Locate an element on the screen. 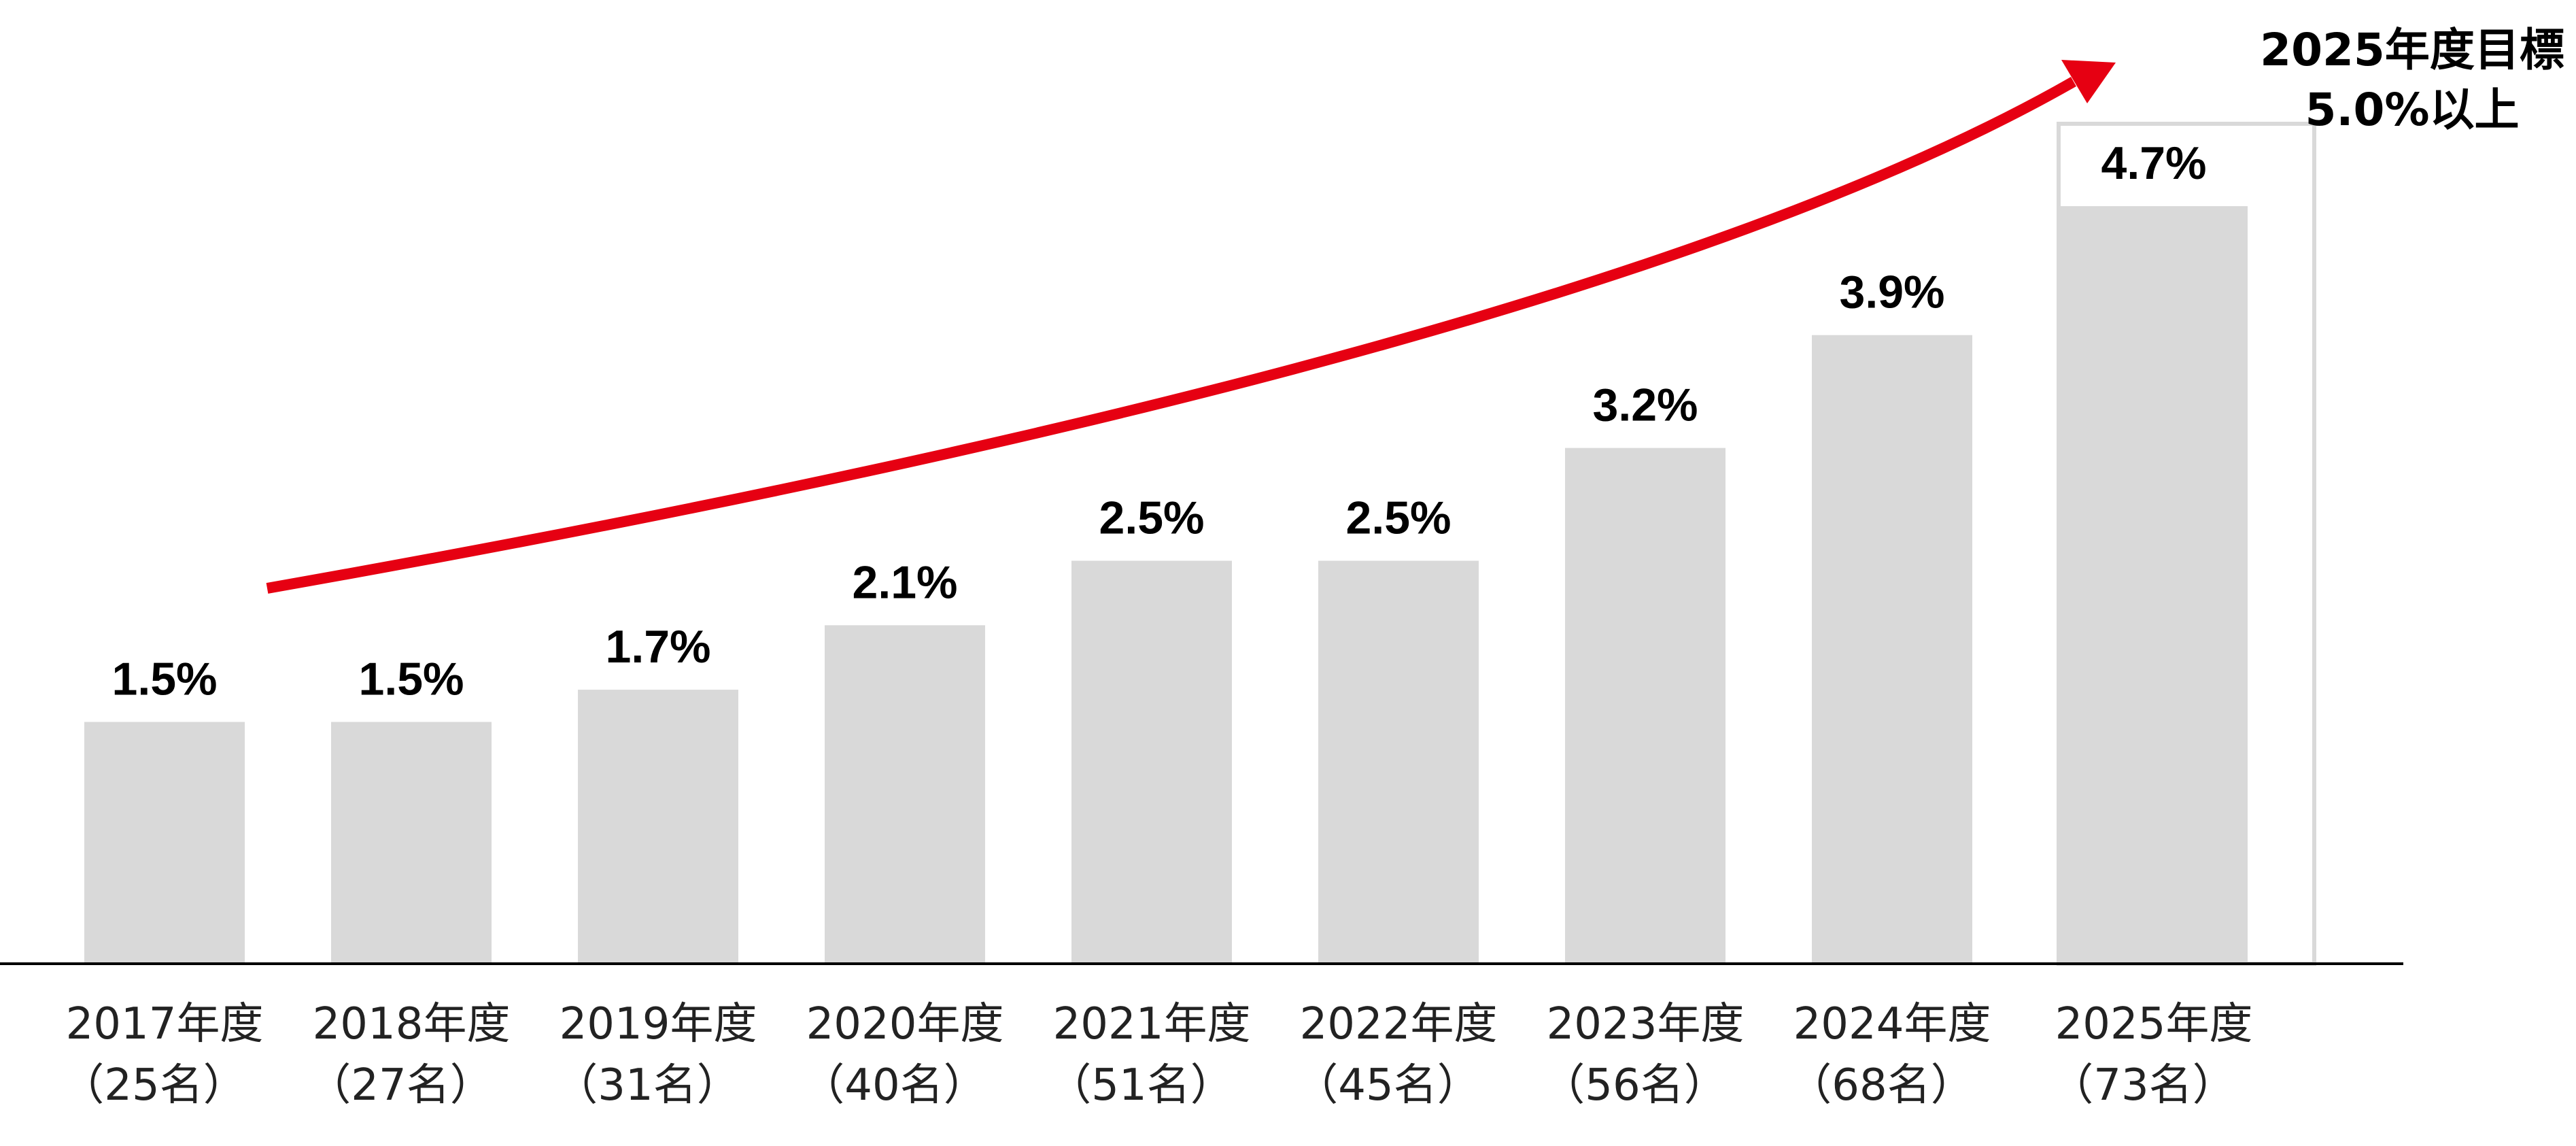 The image size is (2576, 1146). value-label: 3.9% is located at coordinates (1892, 292).